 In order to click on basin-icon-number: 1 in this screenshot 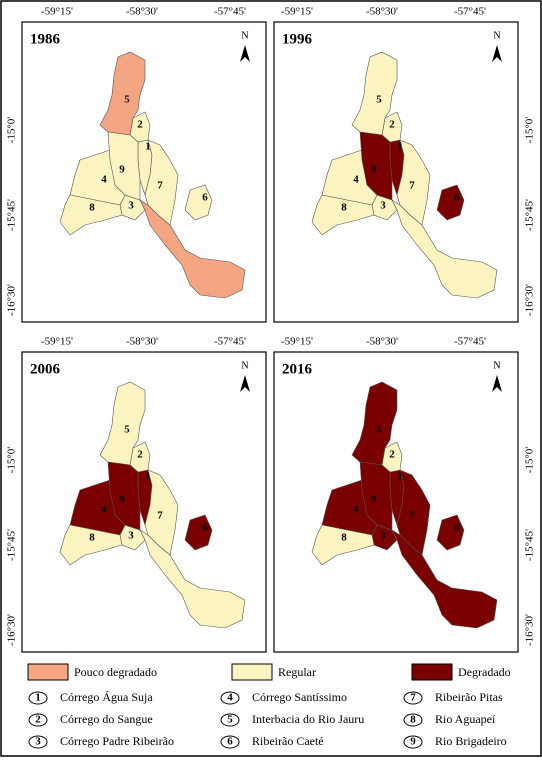, I will do `click(38, 698)`.